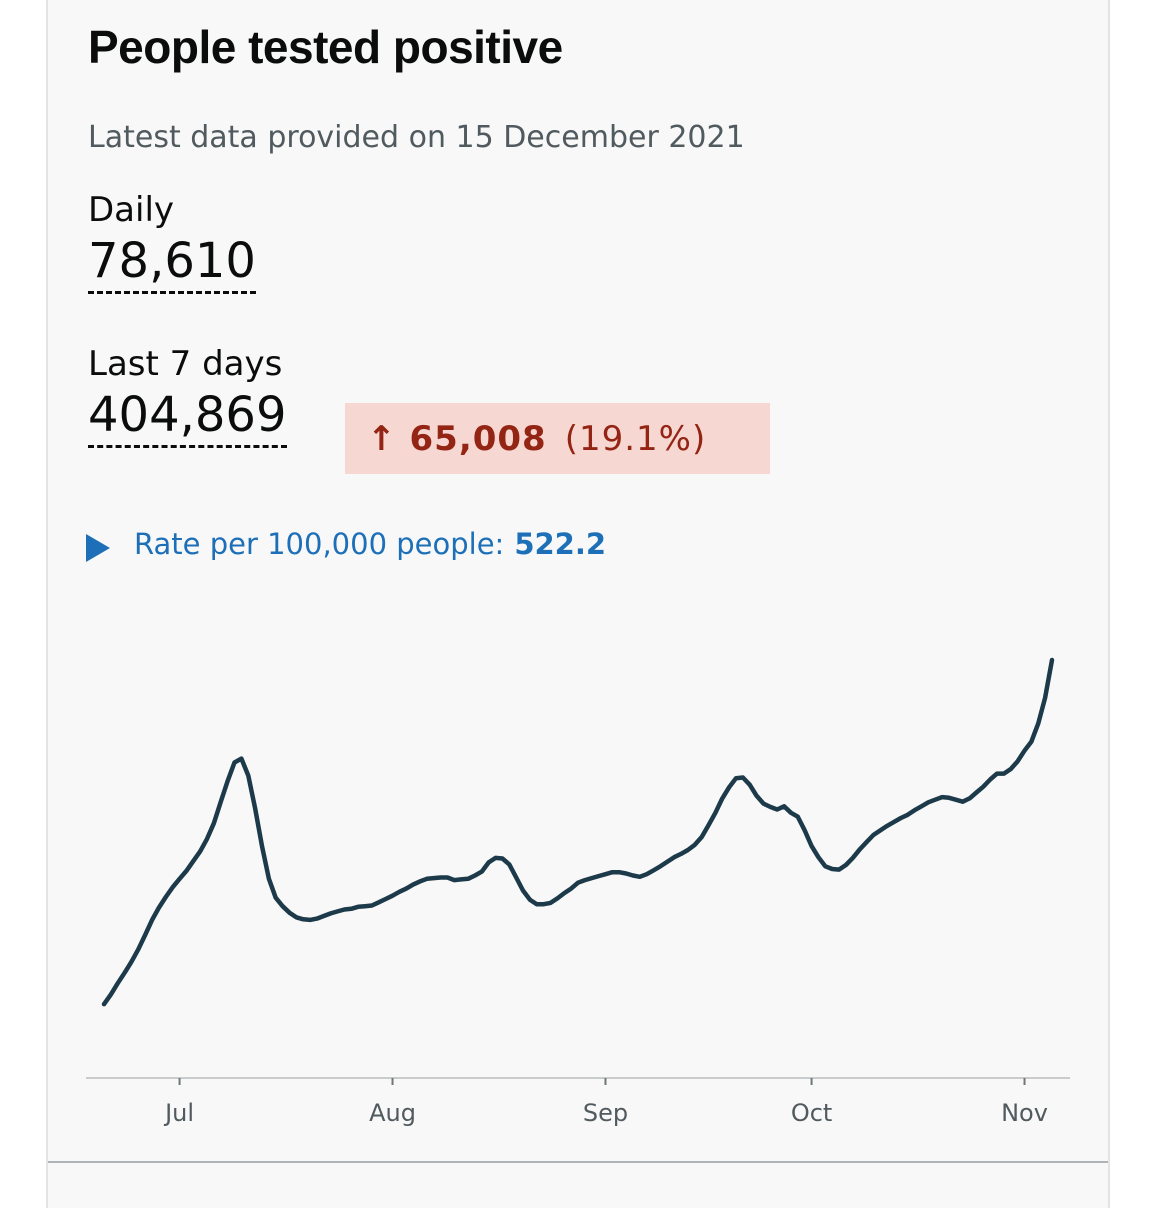  What do you see at coordinates (560, 544) in the screenshot?
I see `rate-value: 522.2` at bounding box center [560, 544].